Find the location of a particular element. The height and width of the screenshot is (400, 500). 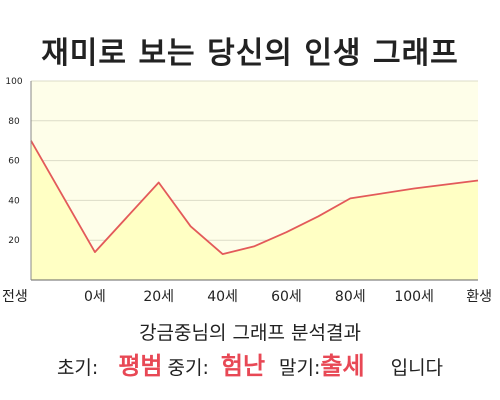

late-label: 말기: is located at coordinates (300, 368).